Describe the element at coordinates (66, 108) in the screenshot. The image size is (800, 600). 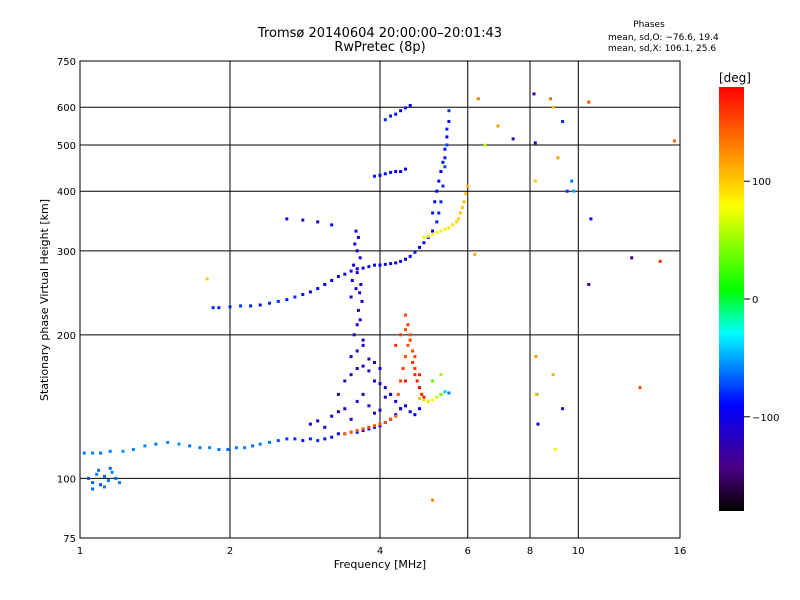
I see `y-tick-label: 600` at that location.